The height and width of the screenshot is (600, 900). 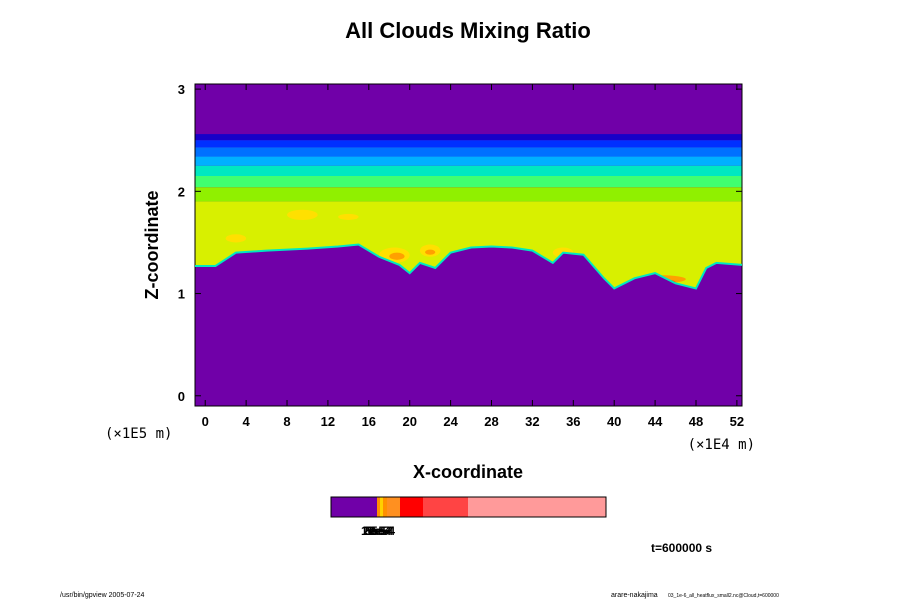 What do you see at coordinates (468, 30) in the screenshot?
I see `chart-title: All Clouds Mixing Ratio` at bounding box center [468, 30].